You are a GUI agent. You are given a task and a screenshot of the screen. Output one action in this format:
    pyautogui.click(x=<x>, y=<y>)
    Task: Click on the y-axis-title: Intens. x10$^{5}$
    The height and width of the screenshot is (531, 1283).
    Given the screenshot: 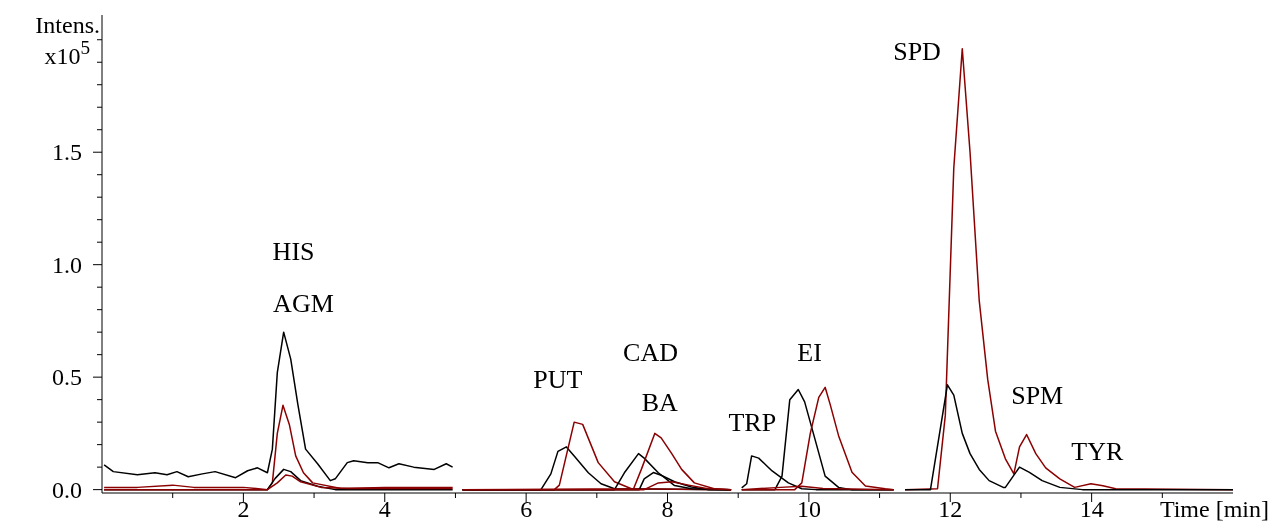 What is the action you would take?
    pyautogui.click(x=67, y=40)
    